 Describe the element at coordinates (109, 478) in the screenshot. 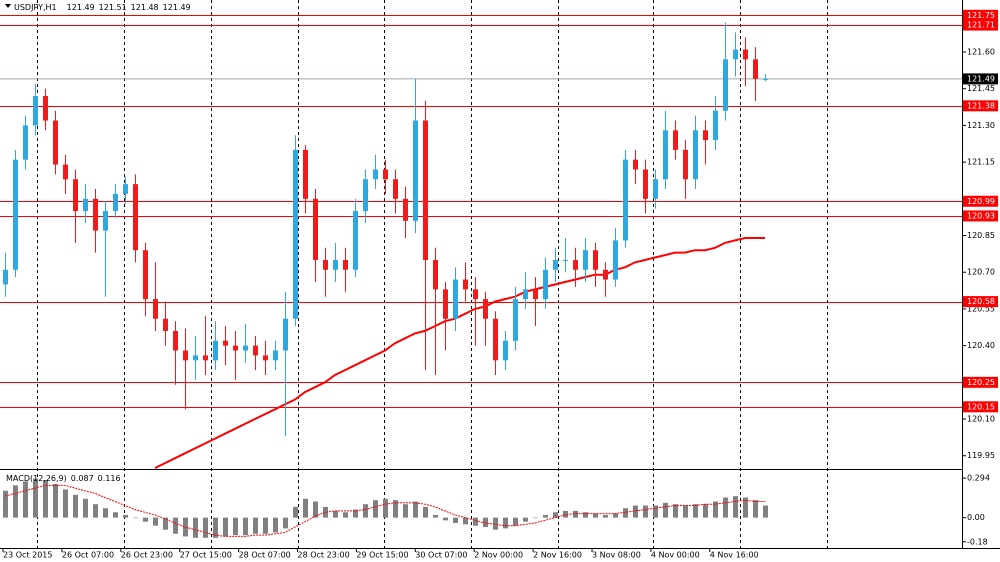

I see `signal-readout: 0.116` at that location.